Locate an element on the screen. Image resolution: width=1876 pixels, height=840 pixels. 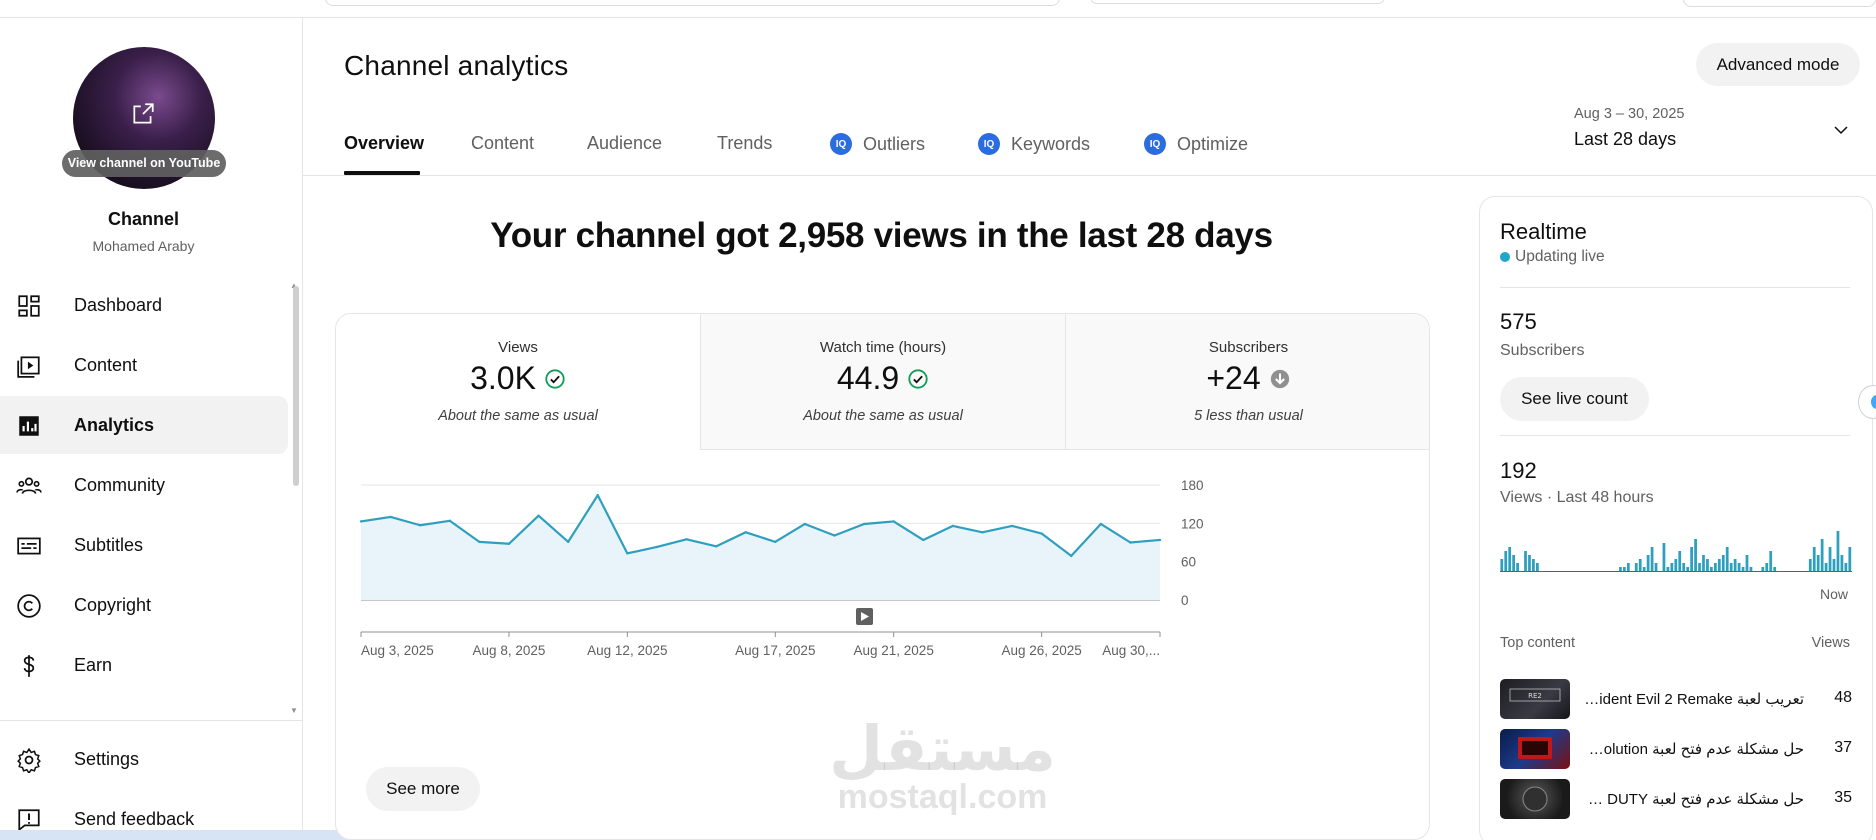
tab-audience: Audience is located at coordinates (624, 143).